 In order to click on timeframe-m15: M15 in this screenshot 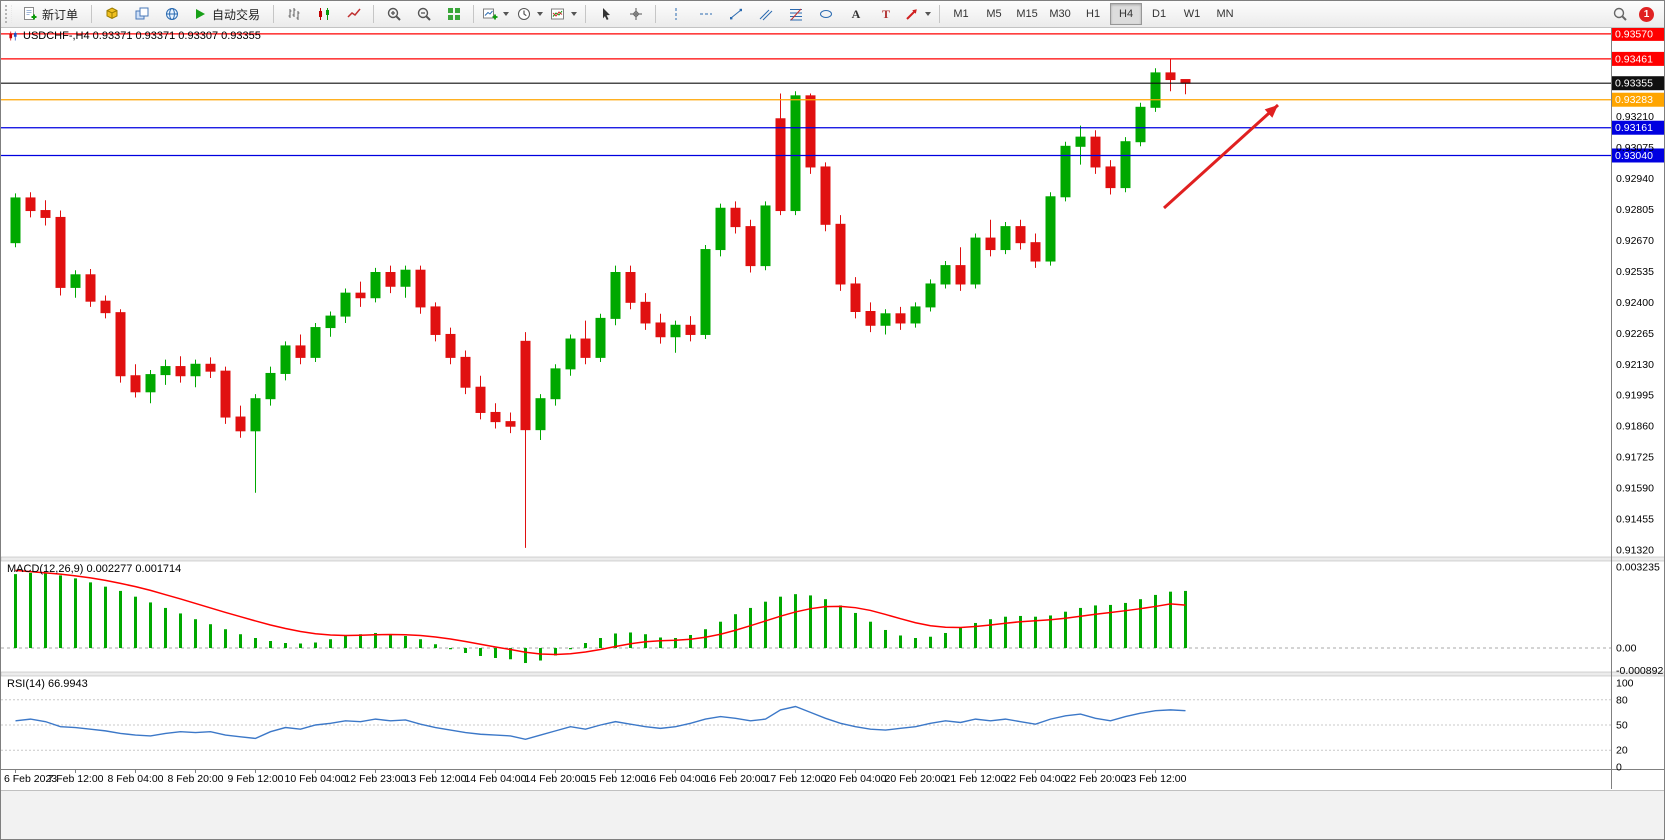, I will do `click(1027, 14)`.